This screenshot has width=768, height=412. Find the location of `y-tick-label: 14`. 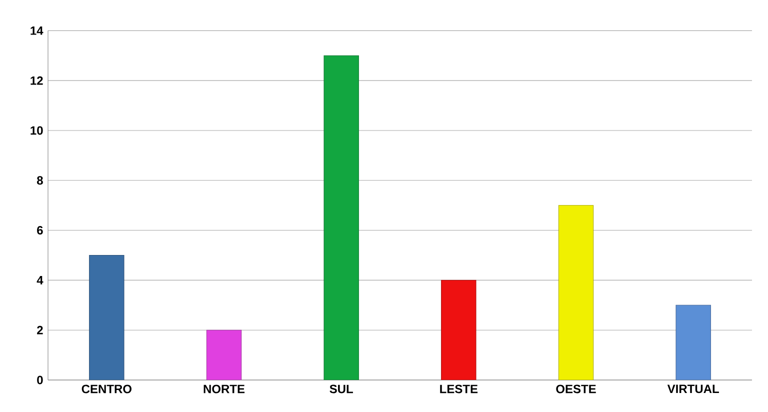

y-tick-label: 14 is located at coordinates (37, 30).